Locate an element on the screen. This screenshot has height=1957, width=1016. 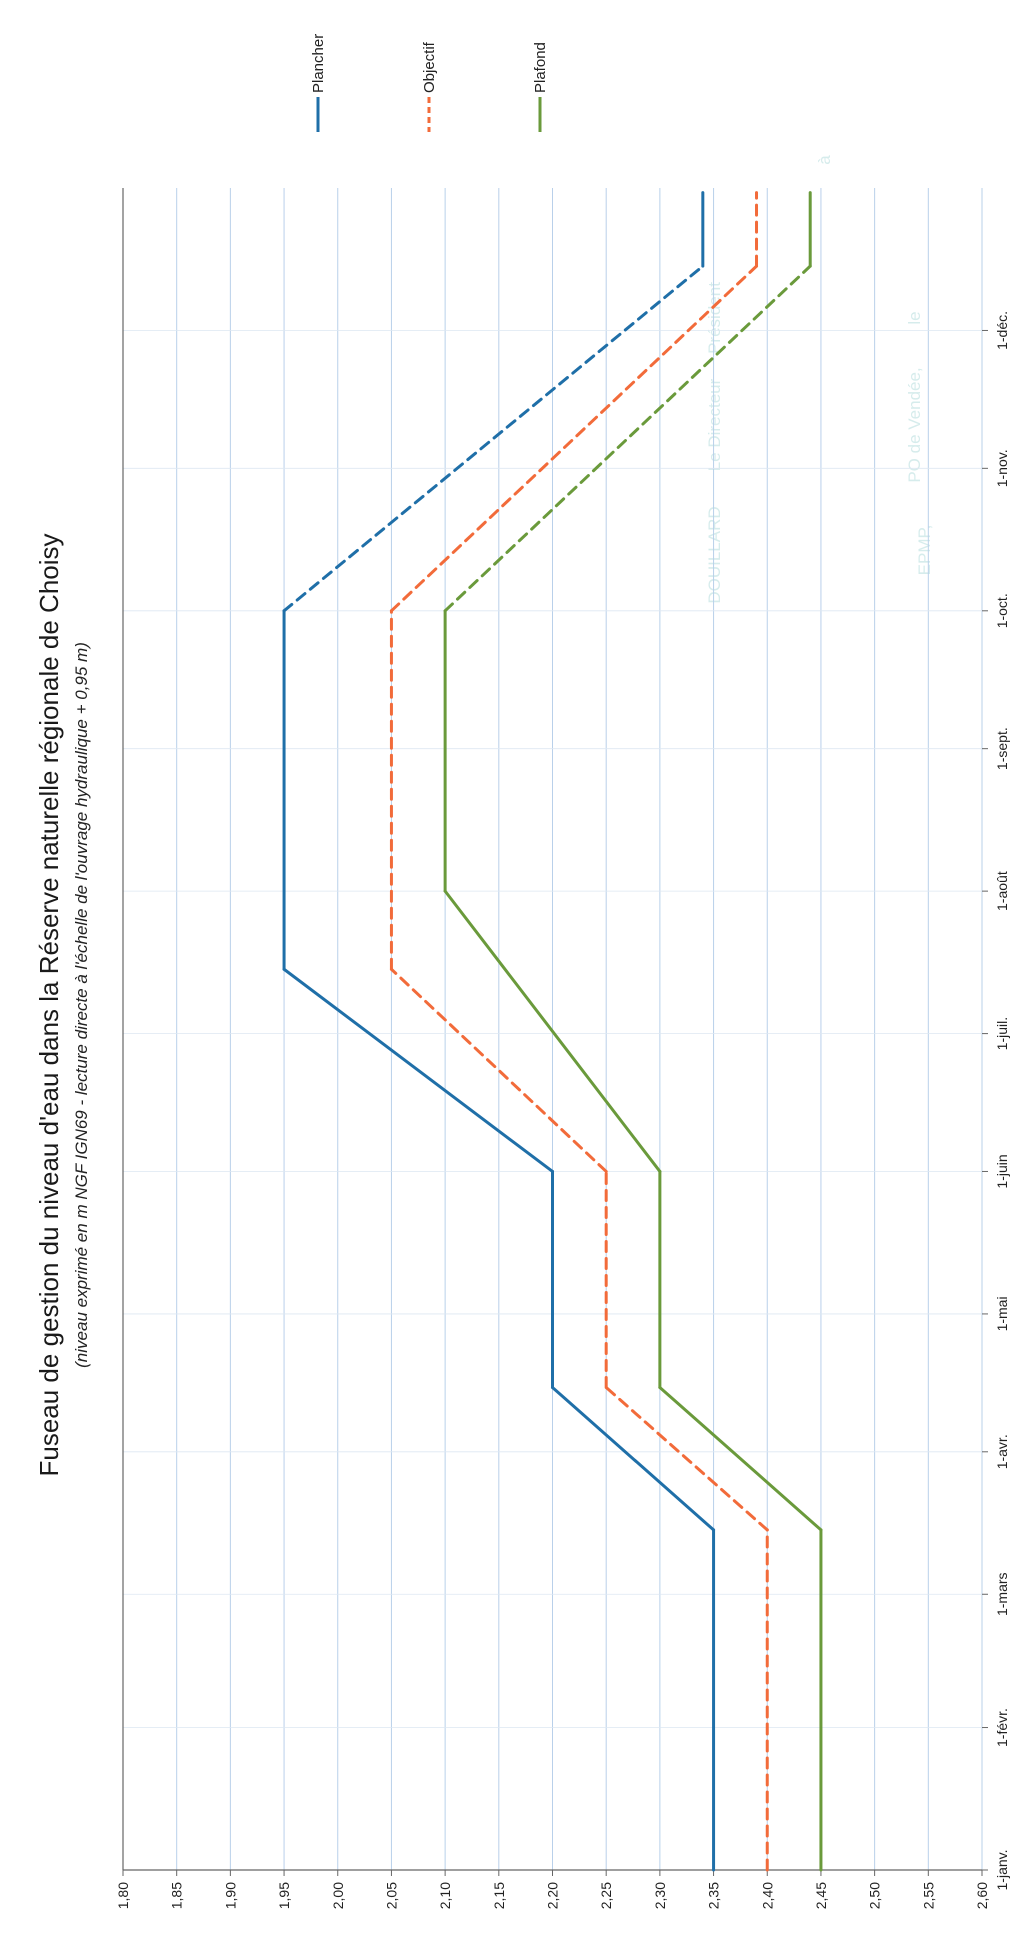
y-tick-label: 1,85 is located at coordinates (177, 1895).